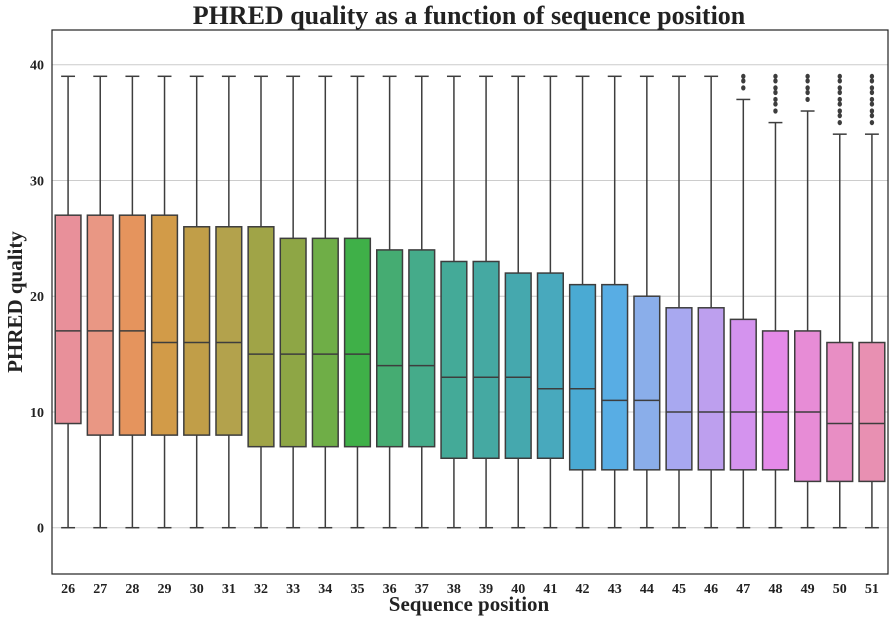 Image resolution: width=894 pixels, height=622 pixels. What do you see at coordinates (583, 589) in the screenshot?
I see `x-tick-label: 42` at bounding box center [583, 589].